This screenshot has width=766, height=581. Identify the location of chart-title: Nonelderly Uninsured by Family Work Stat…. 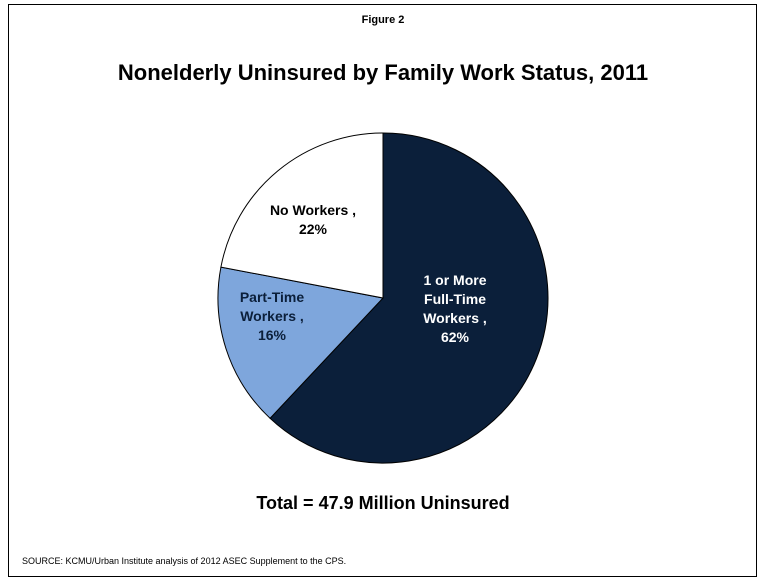
(383, 72).